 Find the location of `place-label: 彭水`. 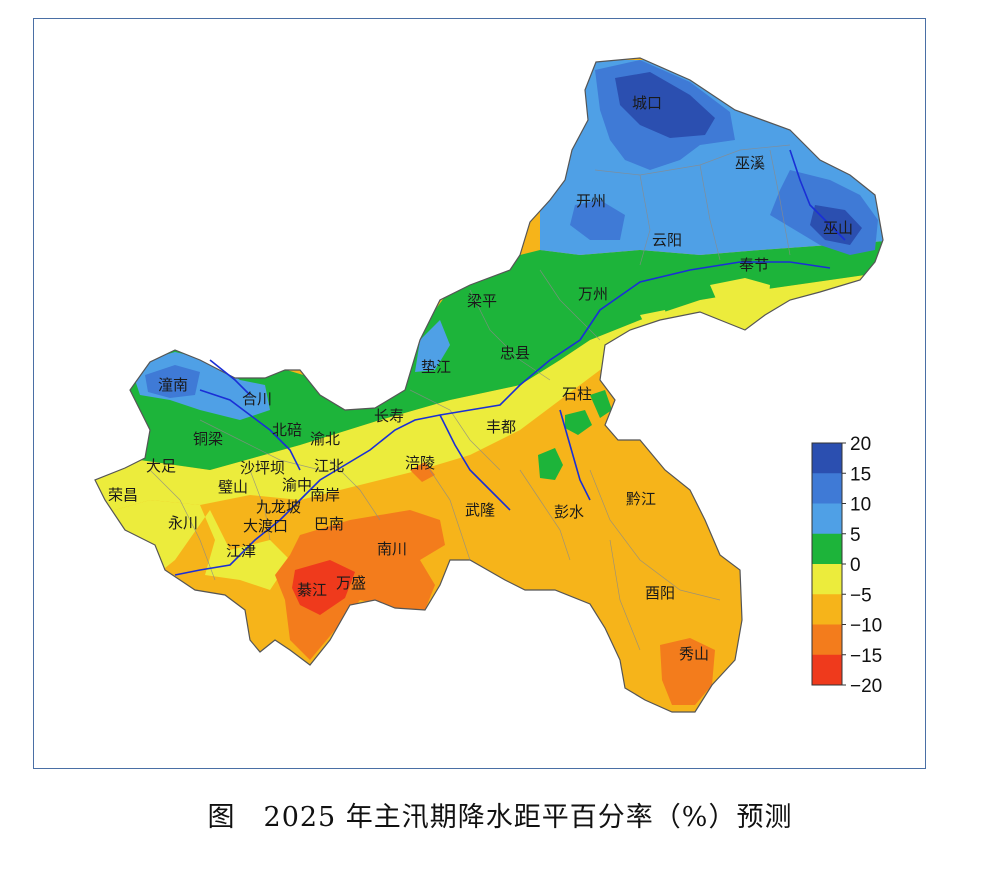

place-label: 彭水 is located at coordinates (569, 512).